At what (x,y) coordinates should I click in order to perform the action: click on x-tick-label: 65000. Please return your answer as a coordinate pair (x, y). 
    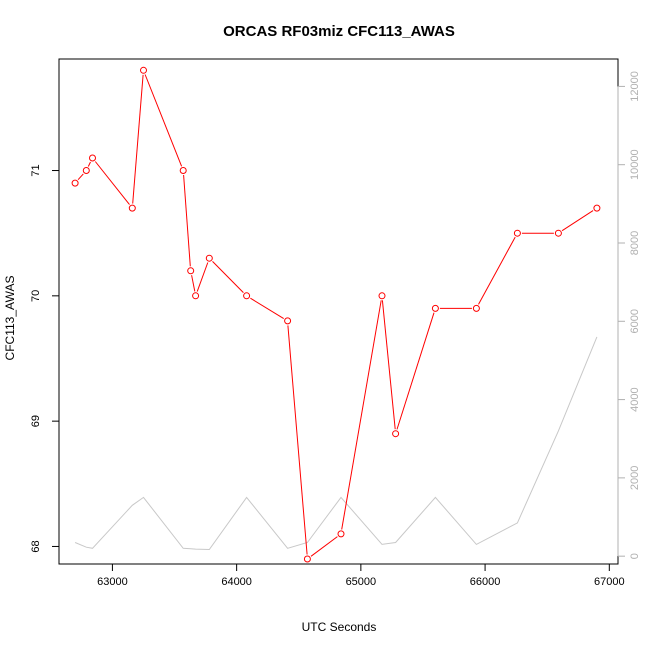
    Looking at the image, I should click on (361, 582).